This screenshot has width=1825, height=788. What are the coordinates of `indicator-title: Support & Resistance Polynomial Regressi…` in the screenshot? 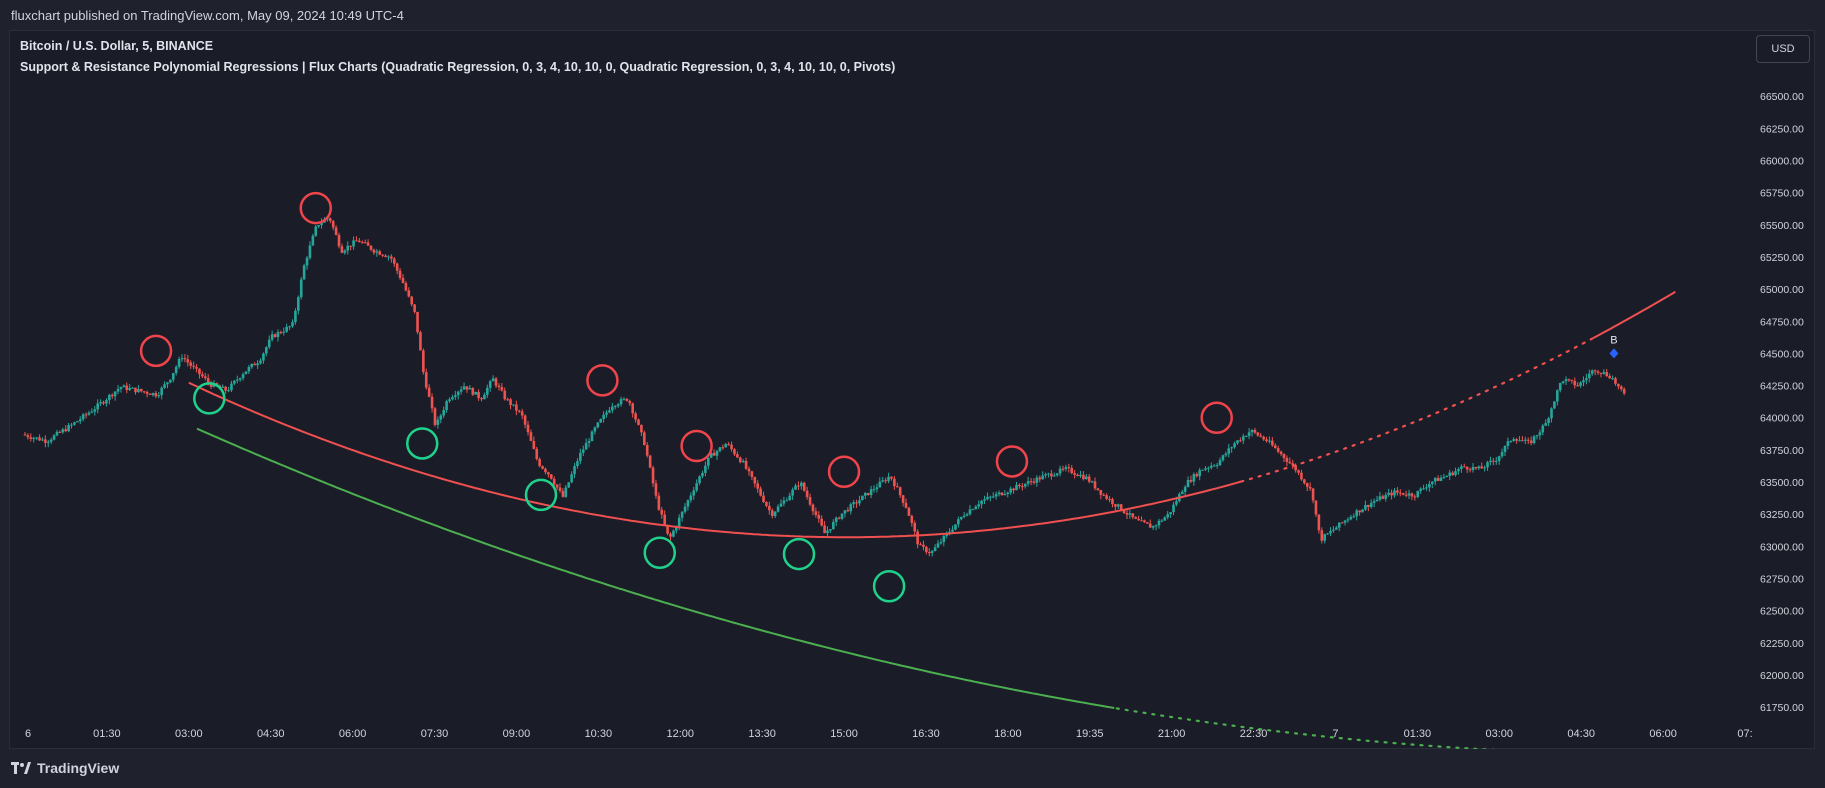 It's located at (458, 67).